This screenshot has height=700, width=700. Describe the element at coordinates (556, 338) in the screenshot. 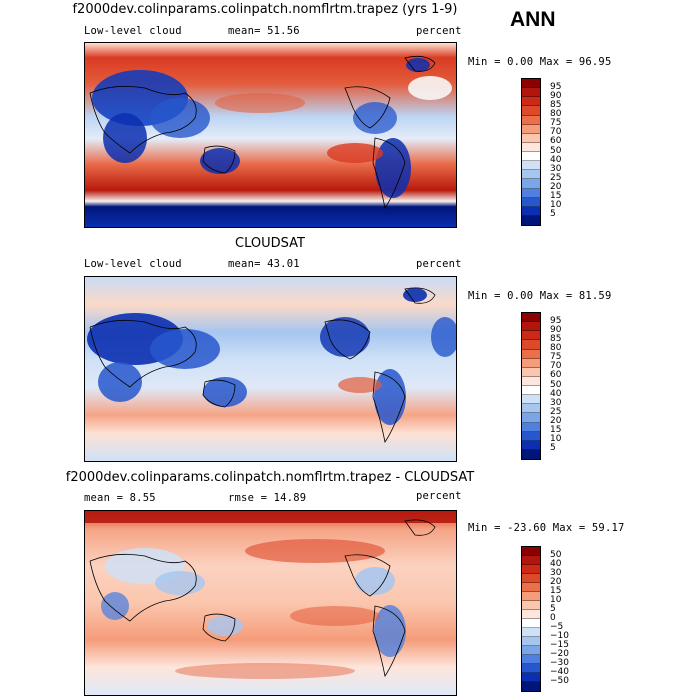

I see `panel2-colorbar-tick-label: 85` at that location.